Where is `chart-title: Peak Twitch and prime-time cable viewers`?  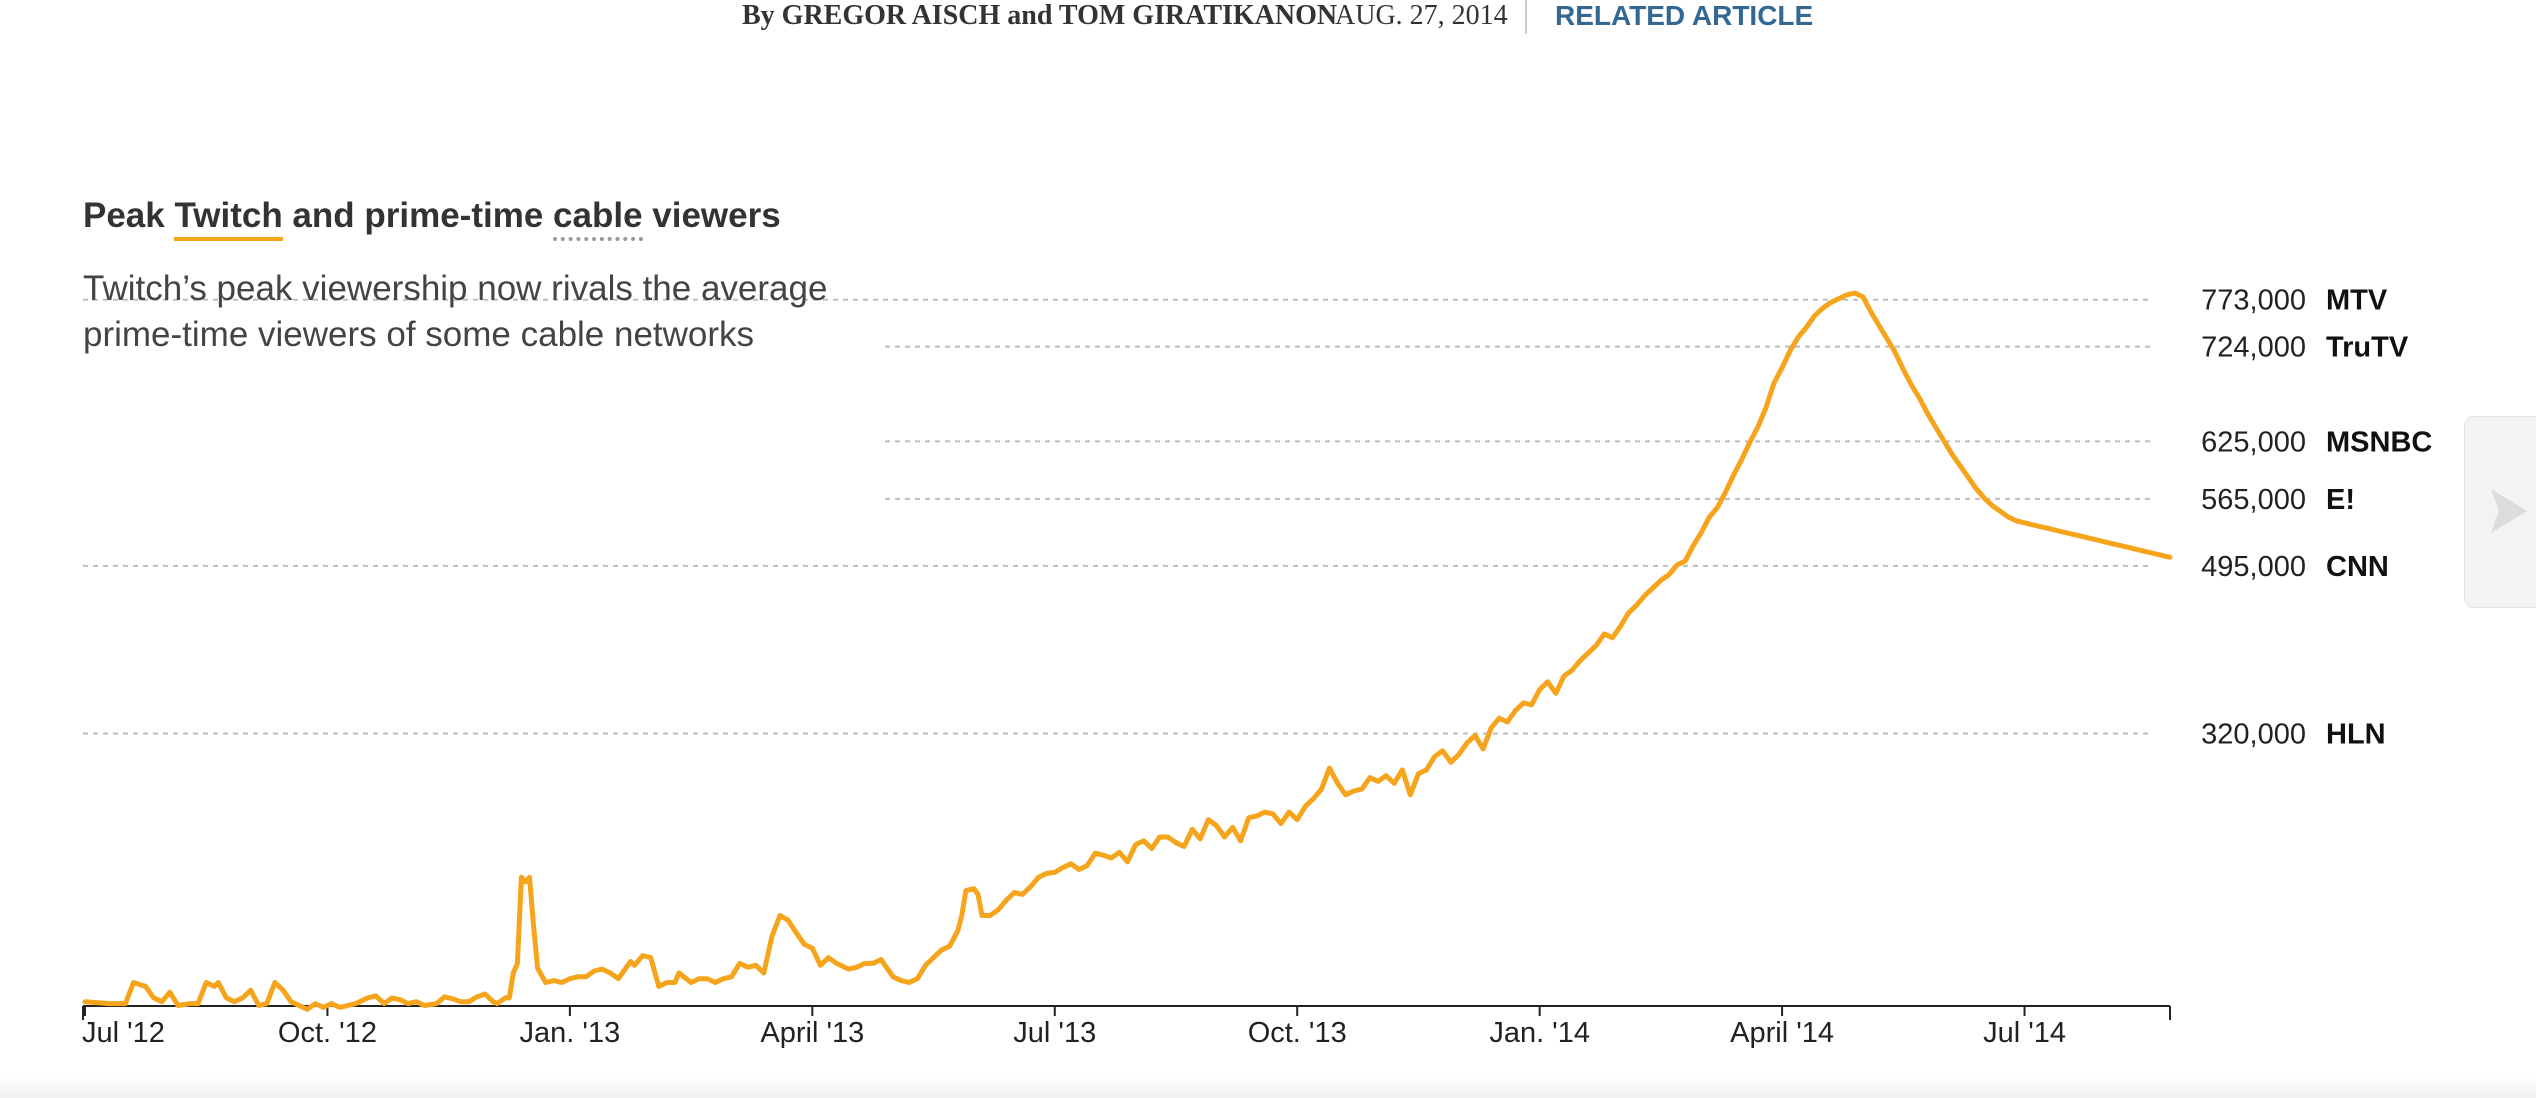
chart-title: Peak Twitch and prime-time cable viewers is located at coordinates (432, 218).